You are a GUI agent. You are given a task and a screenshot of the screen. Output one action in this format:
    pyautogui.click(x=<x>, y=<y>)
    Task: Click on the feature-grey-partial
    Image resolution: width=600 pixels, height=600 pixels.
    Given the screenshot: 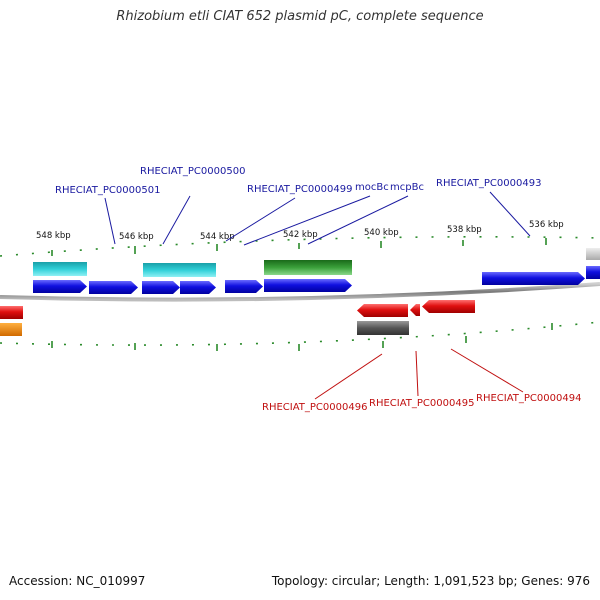 What is the action you would take?
    pyautogui.click(x=593, y=254)
    